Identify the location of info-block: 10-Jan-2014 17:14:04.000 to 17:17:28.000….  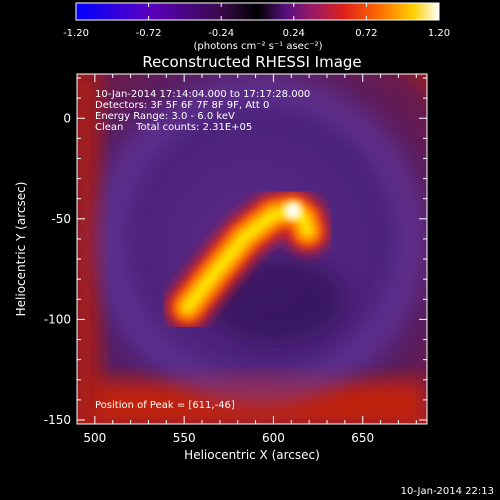
(202, 111).